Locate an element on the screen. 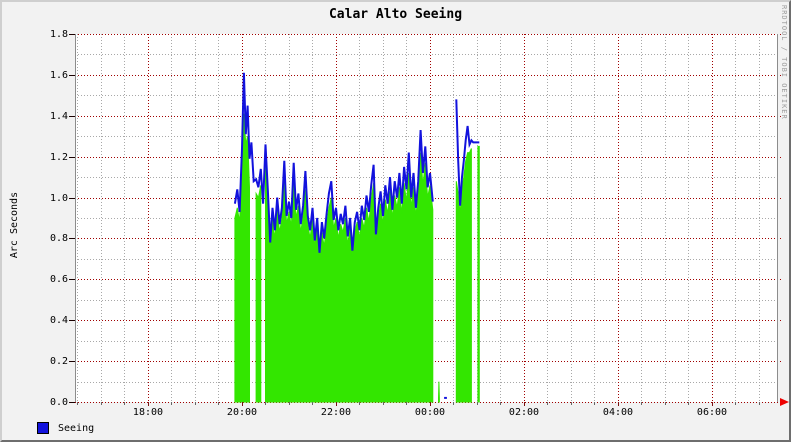  x-tick-label: 02:00 is located at coordinates (524, 412).